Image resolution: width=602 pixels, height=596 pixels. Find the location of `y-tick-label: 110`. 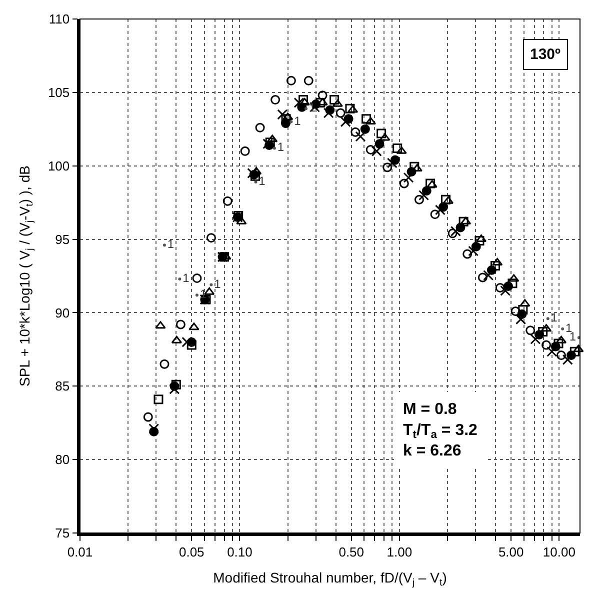

y-tick-label: 110 is located at coordinates (59, 19).